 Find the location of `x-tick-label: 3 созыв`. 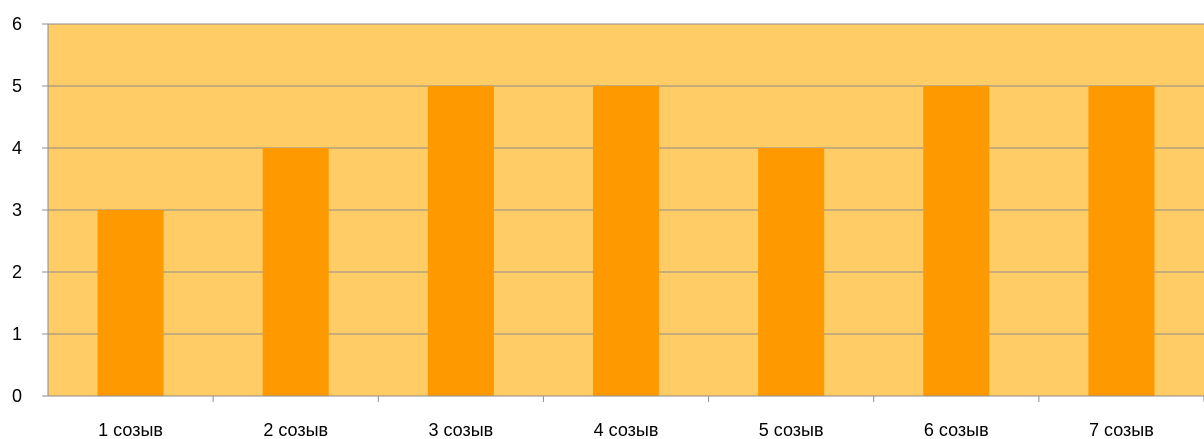

x-tick-label: 3 созыв is located at coordinates (460, 429).